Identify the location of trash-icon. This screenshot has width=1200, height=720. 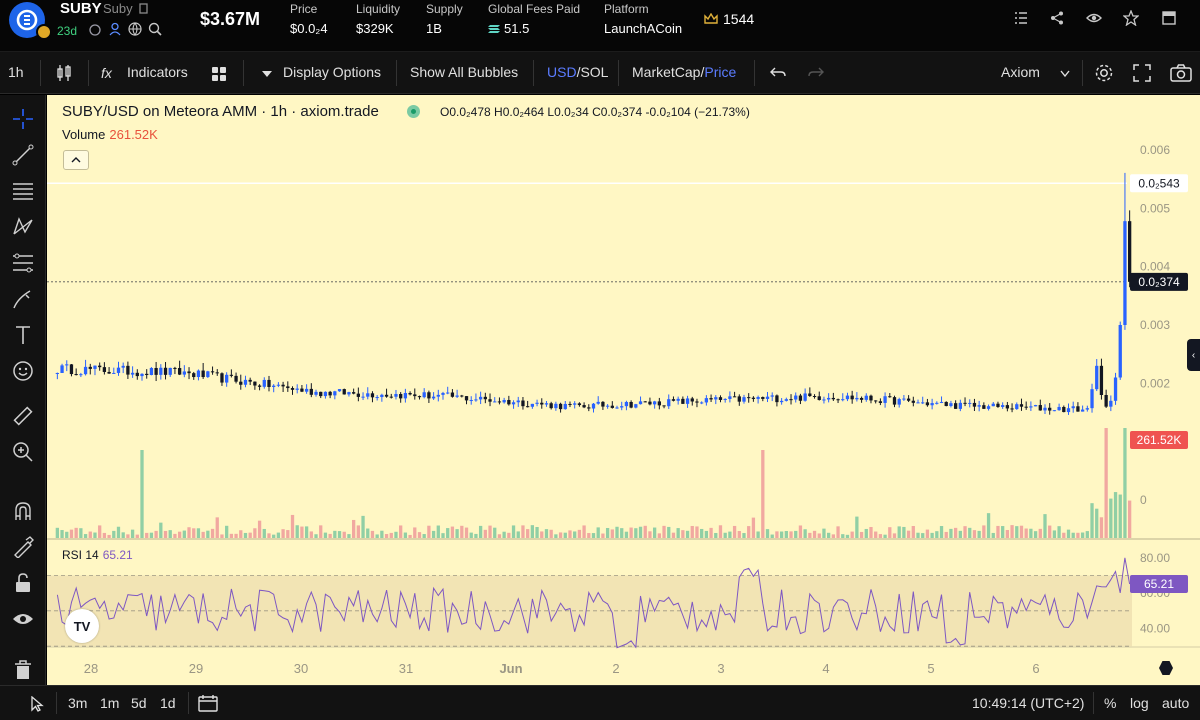
(23, 670).